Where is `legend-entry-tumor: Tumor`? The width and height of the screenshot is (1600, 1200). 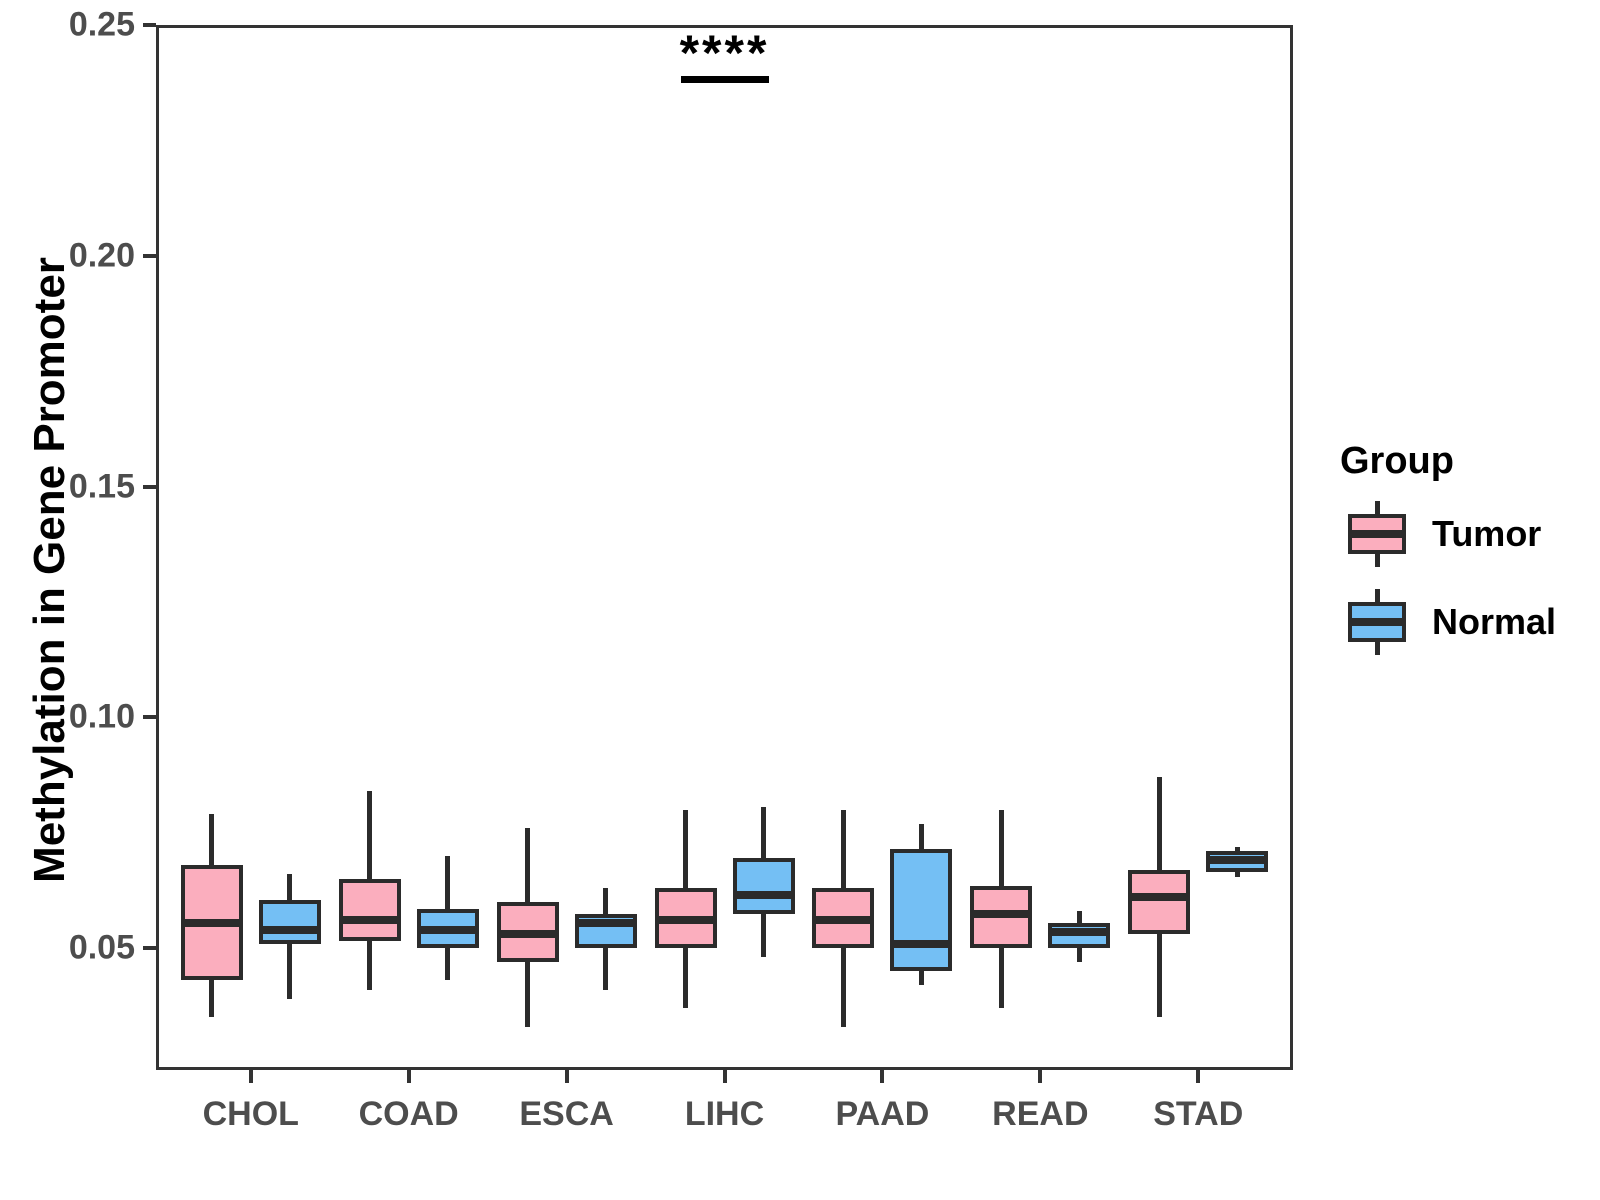
legend-entry-tumor: Tumor is located at coordinates (1448, 534).